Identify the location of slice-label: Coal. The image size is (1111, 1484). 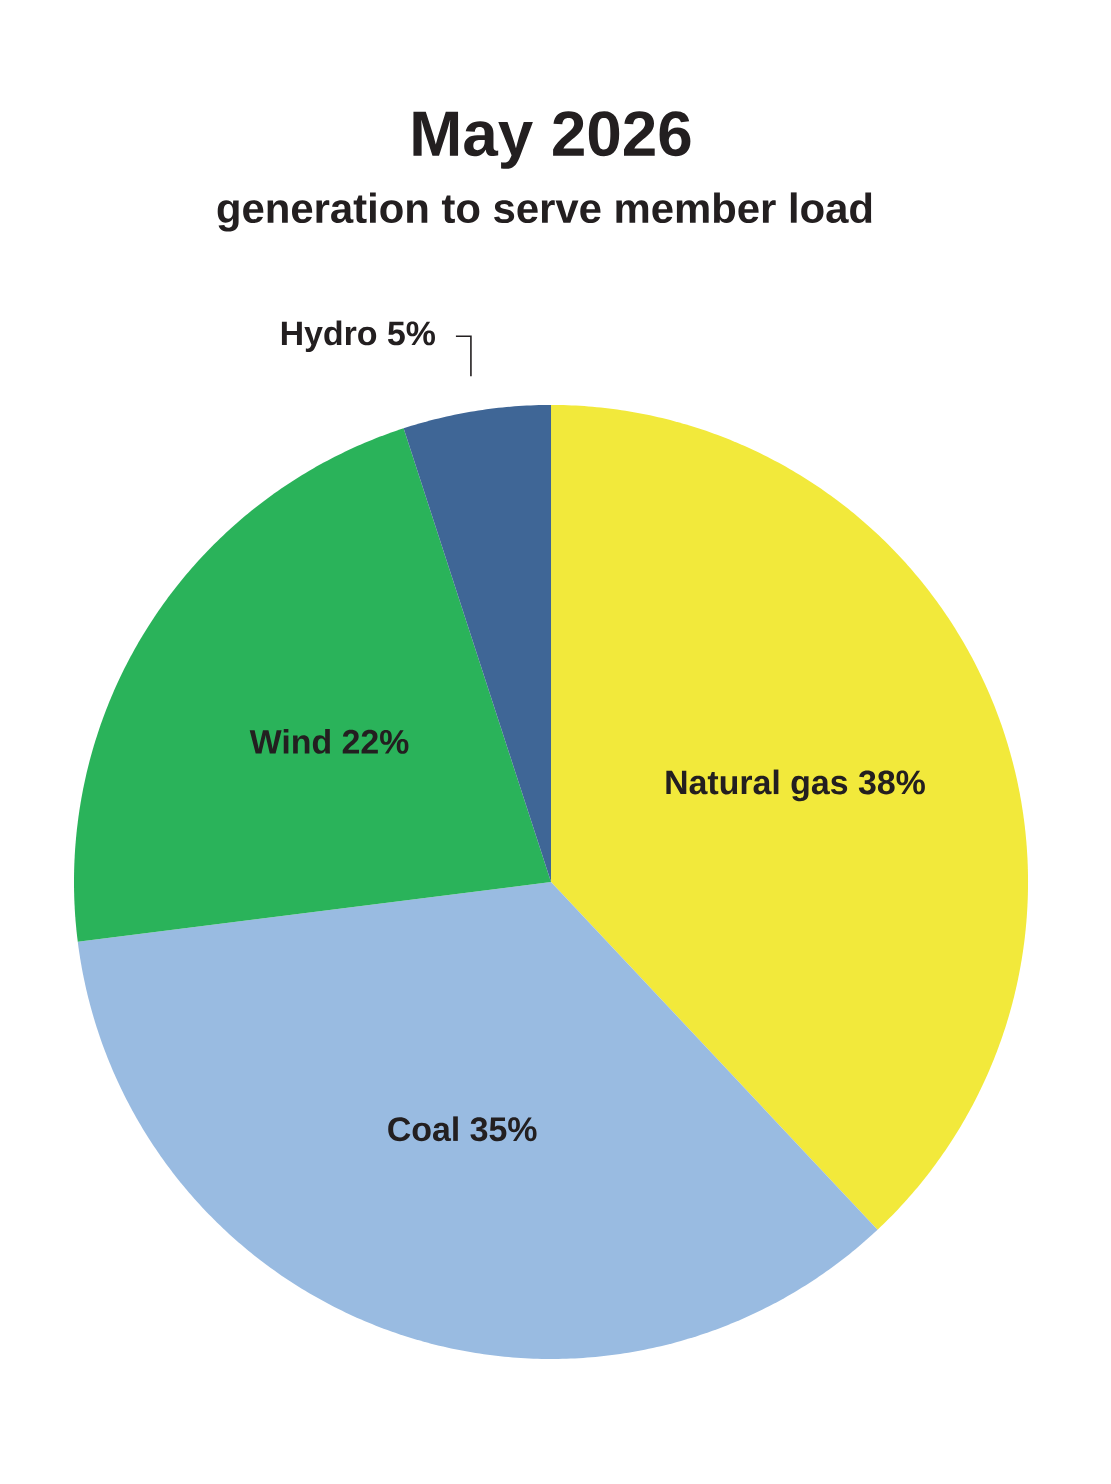
(423, 1129).